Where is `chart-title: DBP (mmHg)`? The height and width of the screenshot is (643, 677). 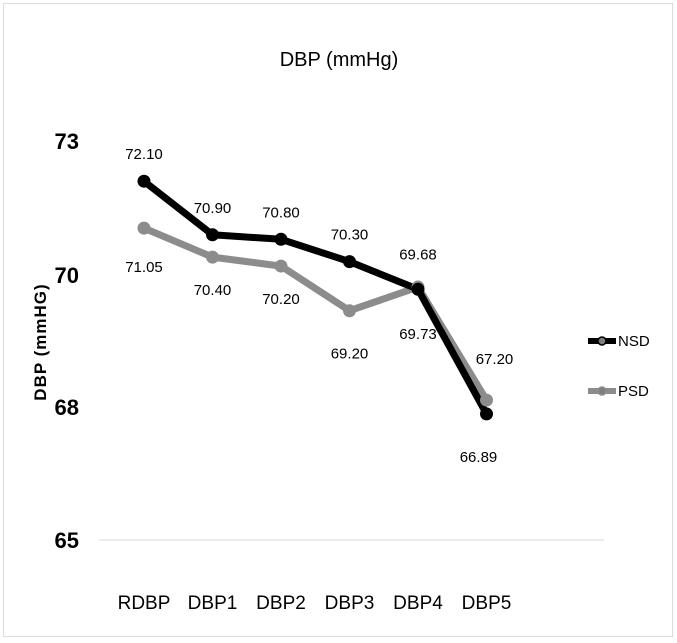 chart-title: DBP (mmHg) is located at coordinates (339, 60).